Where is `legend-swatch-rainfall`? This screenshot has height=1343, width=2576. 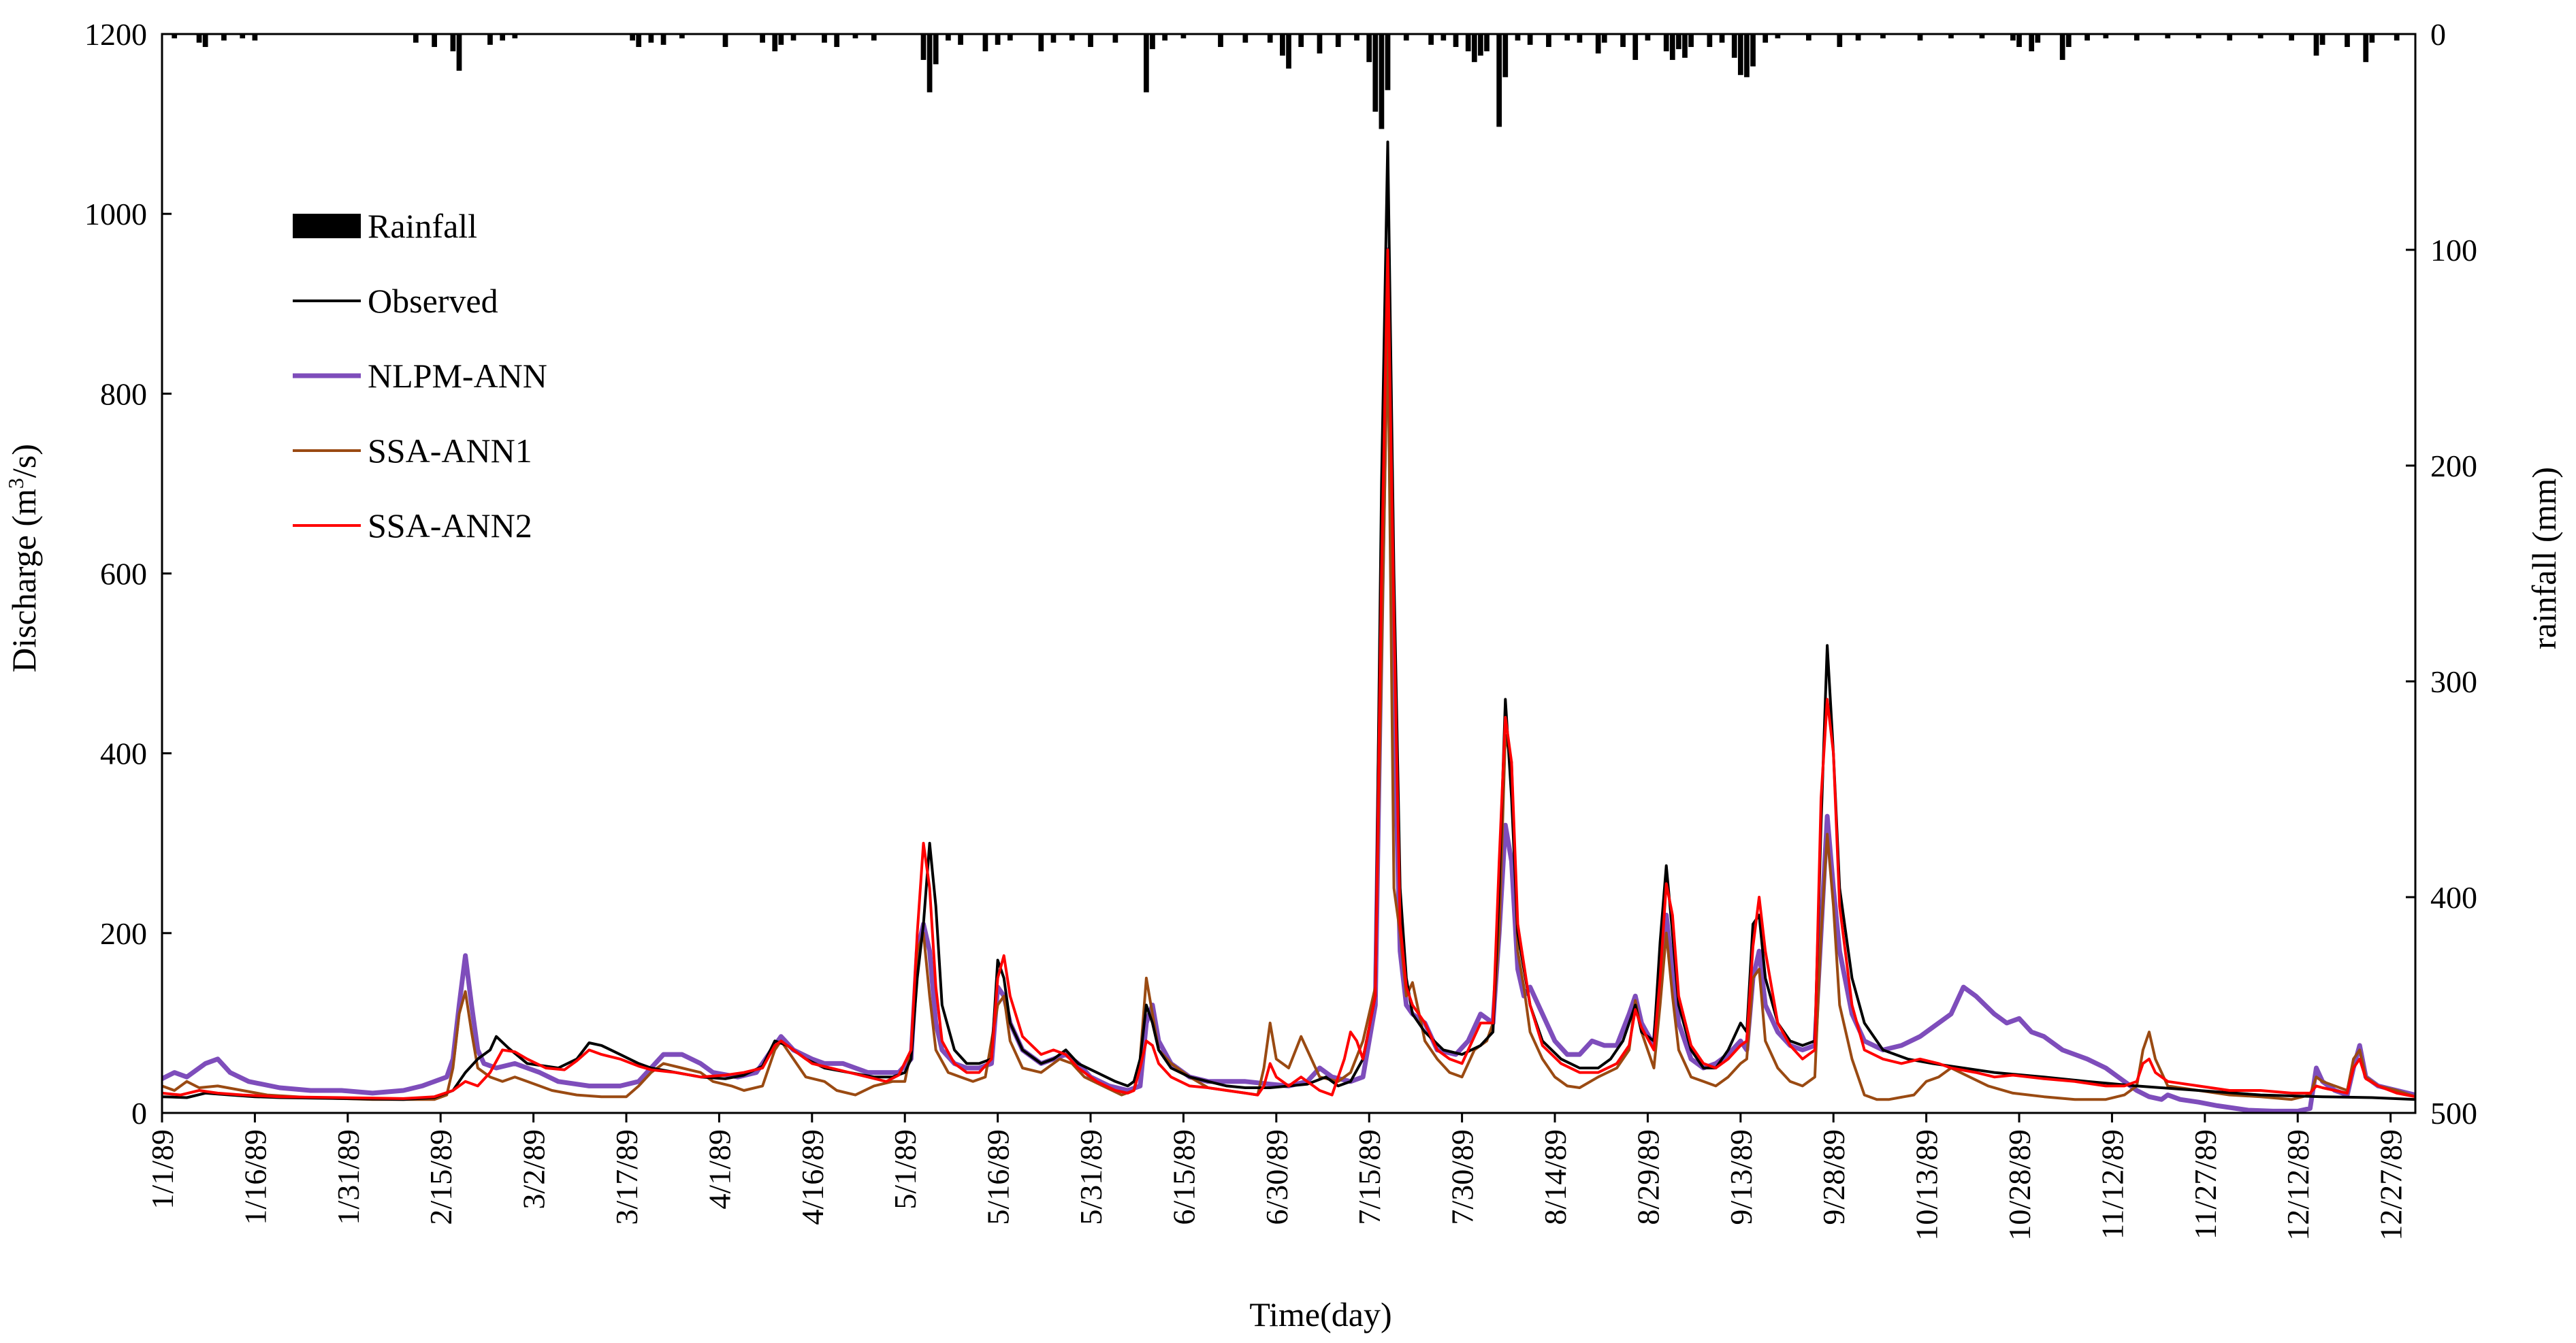 legend-swatch-rainfall is located at coordinates (327, 226).